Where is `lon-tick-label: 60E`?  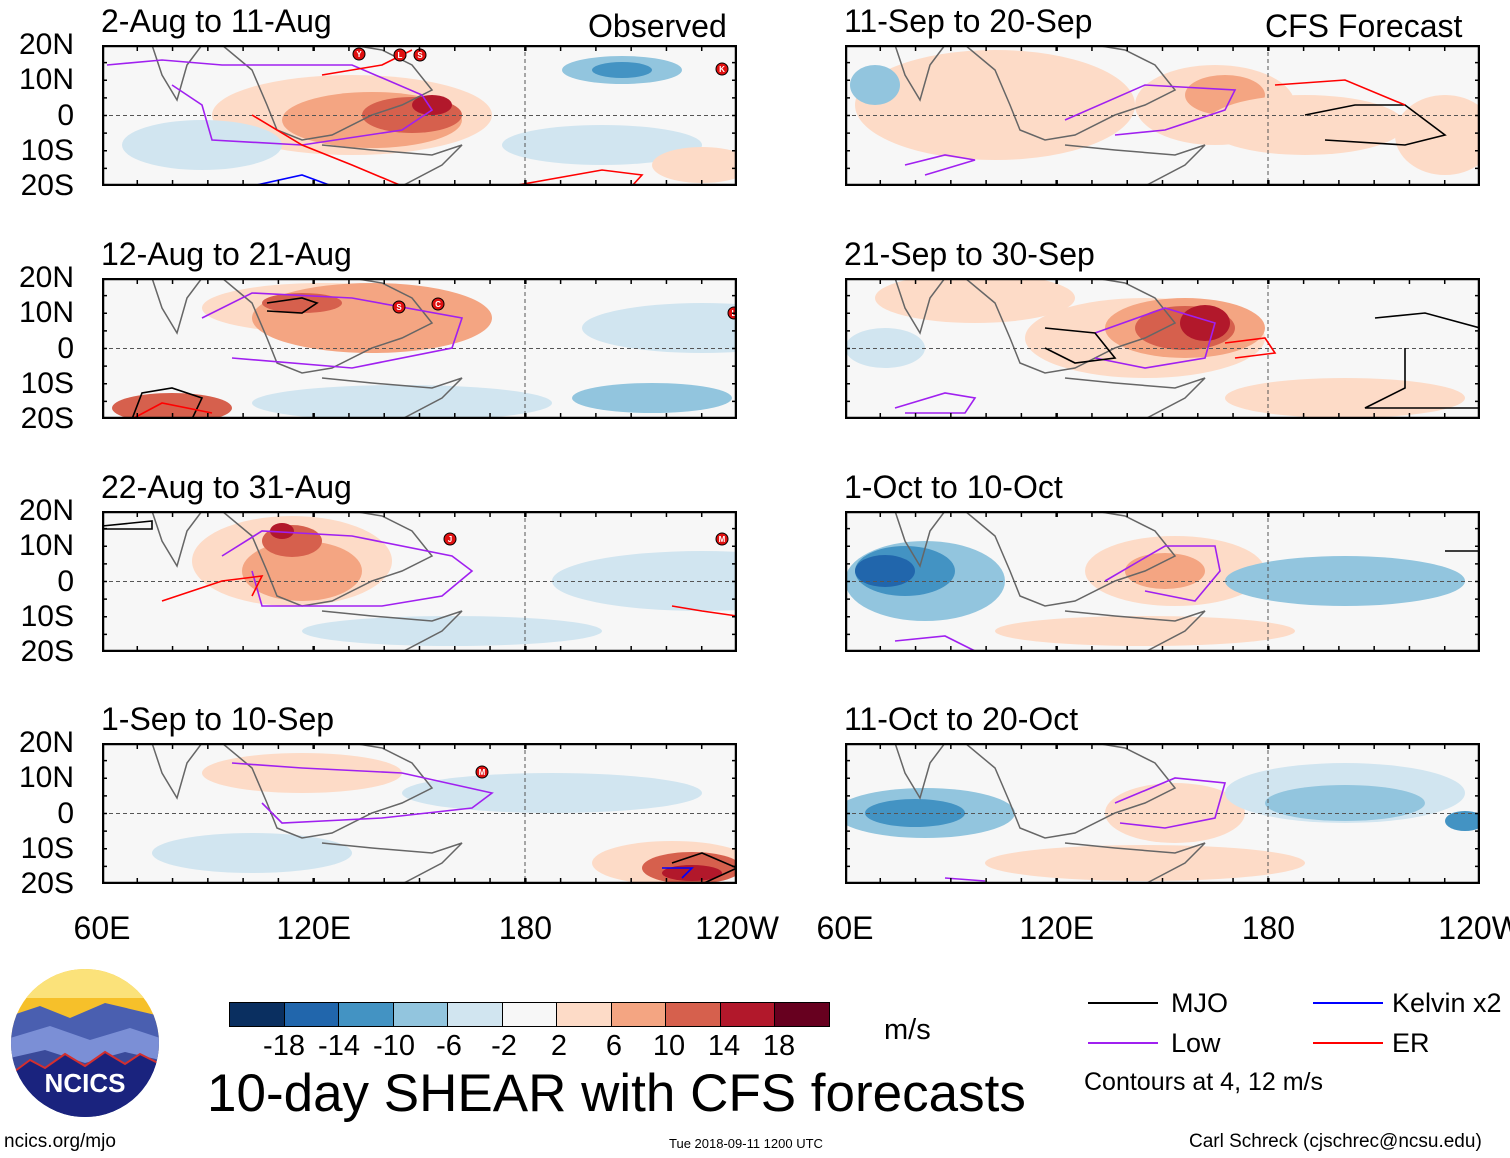 lon-tick-label: 60E is located at coordinates (845, 928).